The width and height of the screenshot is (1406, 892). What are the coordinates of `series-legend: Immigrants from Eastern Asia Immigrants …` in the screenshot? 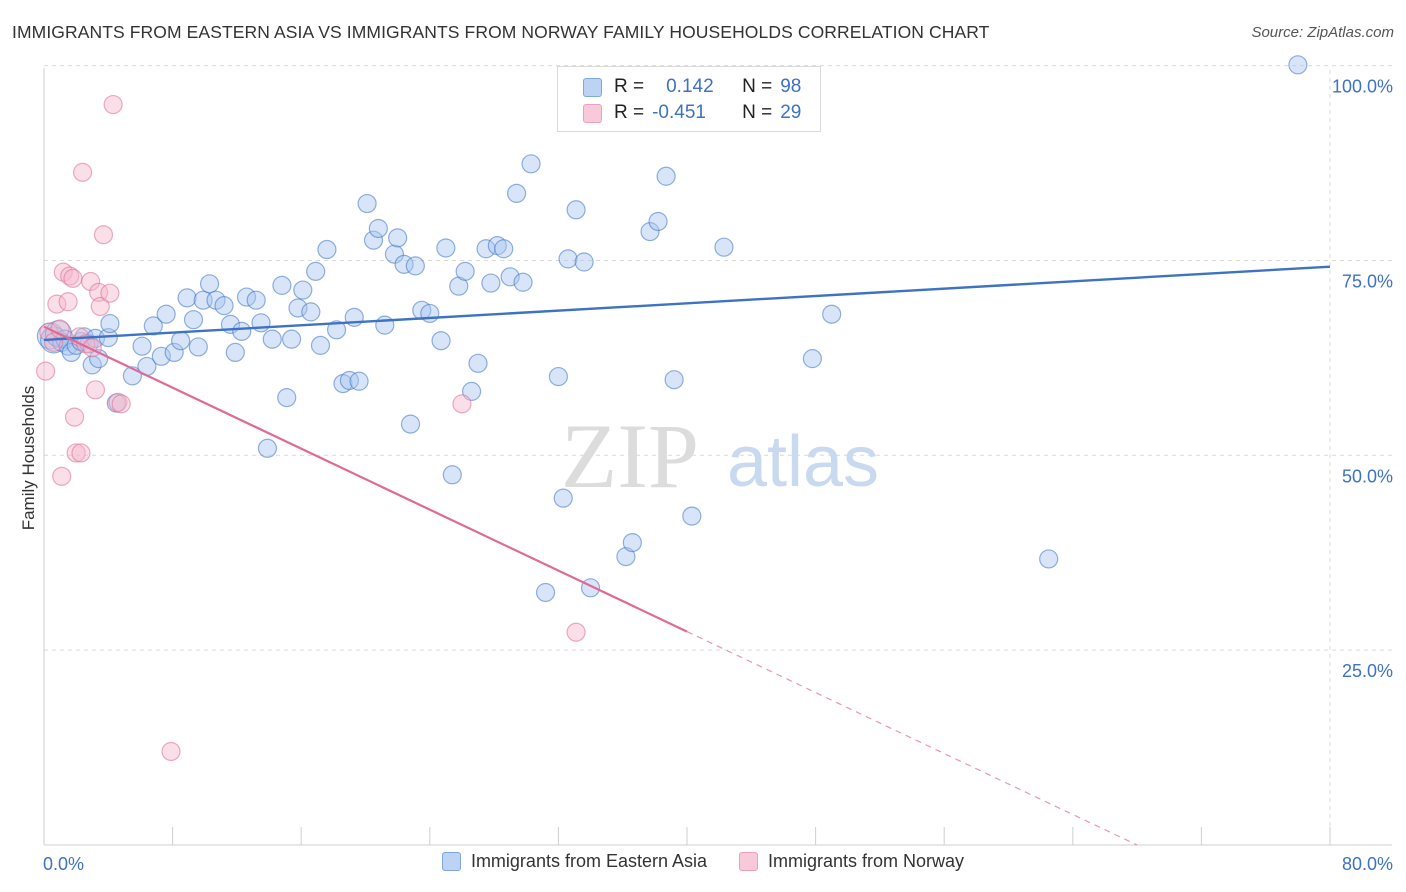 It's located at (703, 861).